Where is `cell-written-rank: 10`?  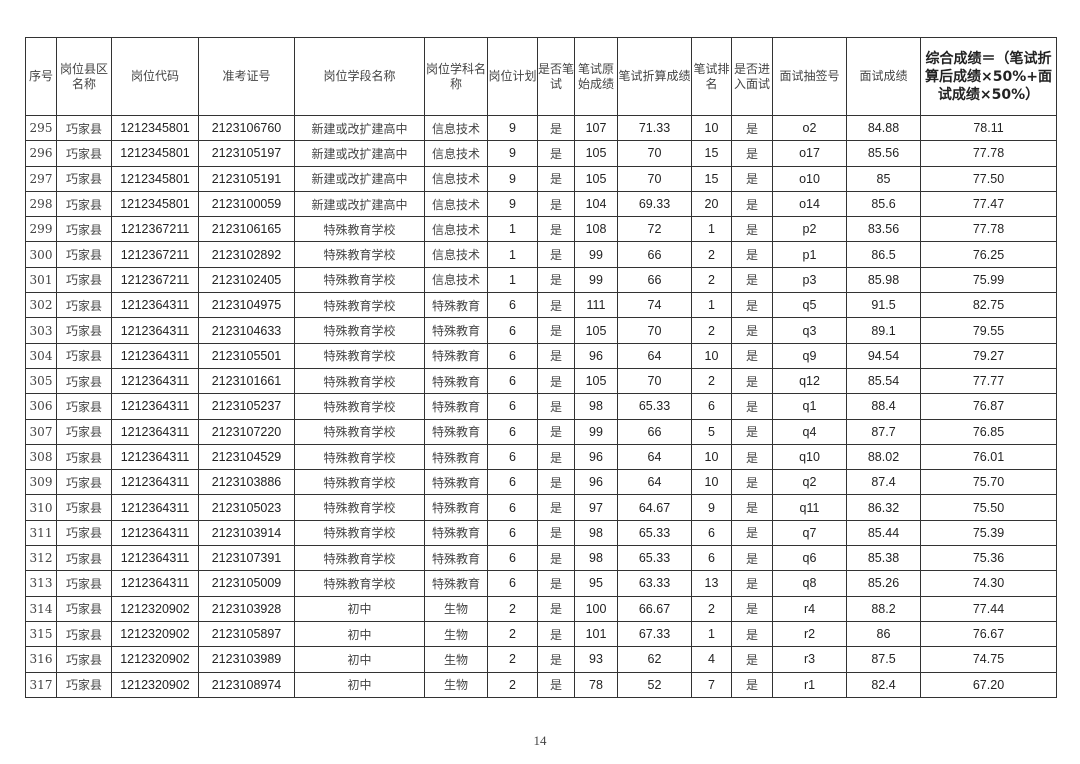
cell-written-rank: 10 is located at coordinates (711, 128).